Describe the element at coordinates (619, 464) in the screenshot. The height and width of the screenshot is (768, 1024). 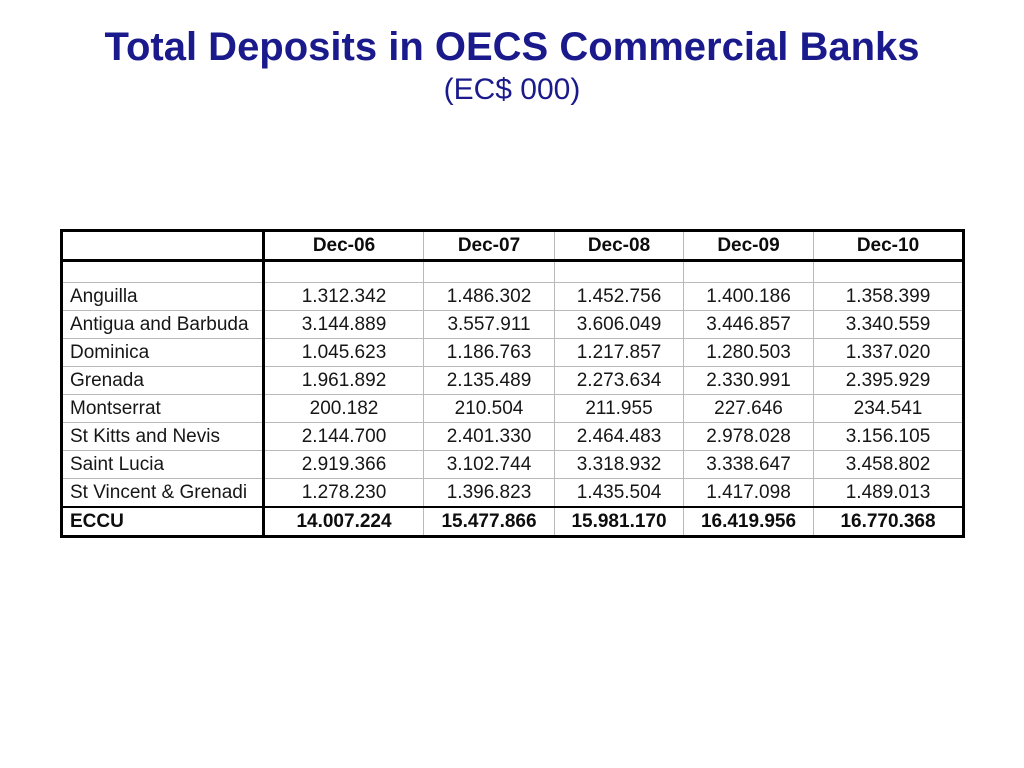
I see `value-cell: 3.318.932` at that location.